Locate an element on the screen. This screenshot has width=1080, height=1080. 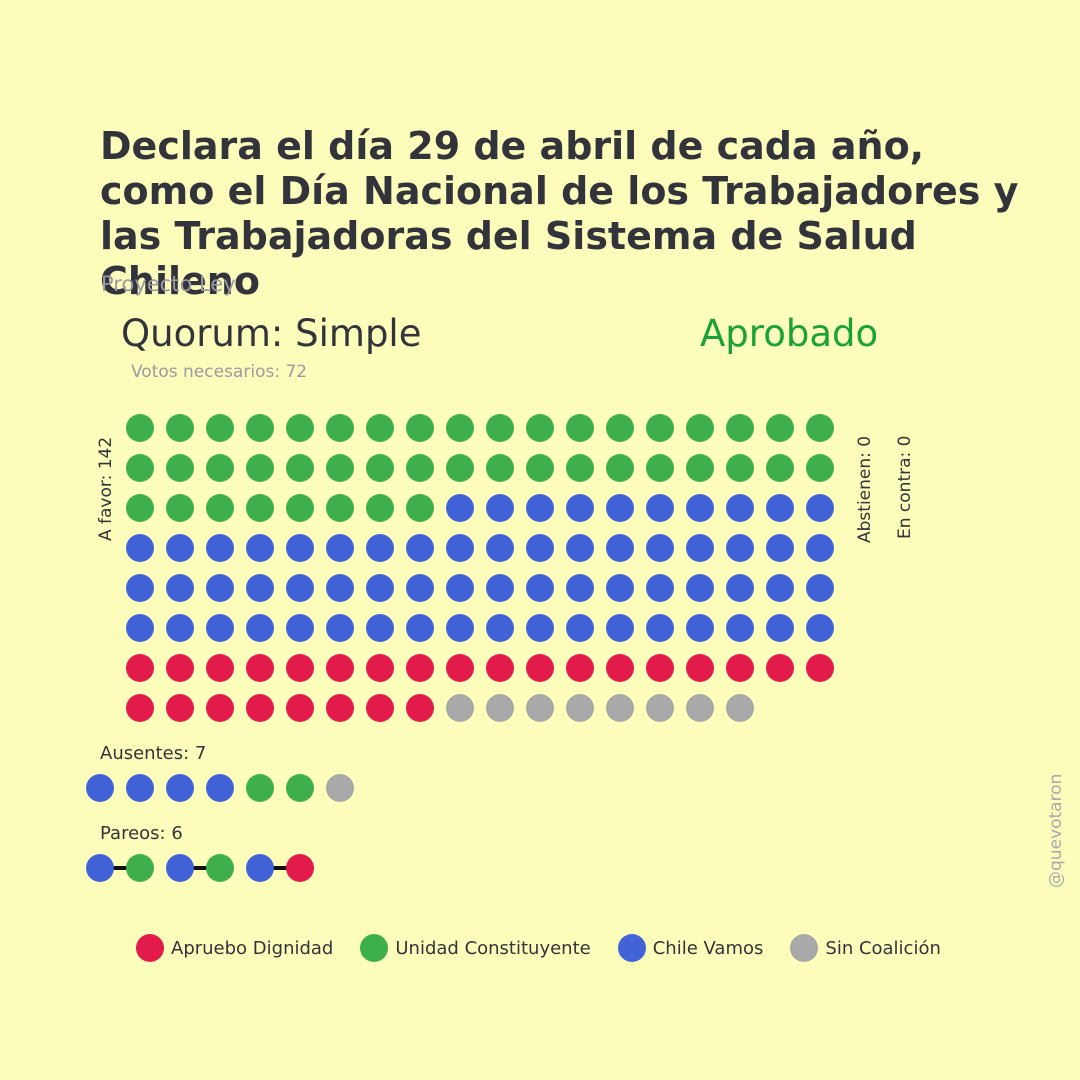
credit-handle: @quevotaron is located at coordinates (1056, 830).